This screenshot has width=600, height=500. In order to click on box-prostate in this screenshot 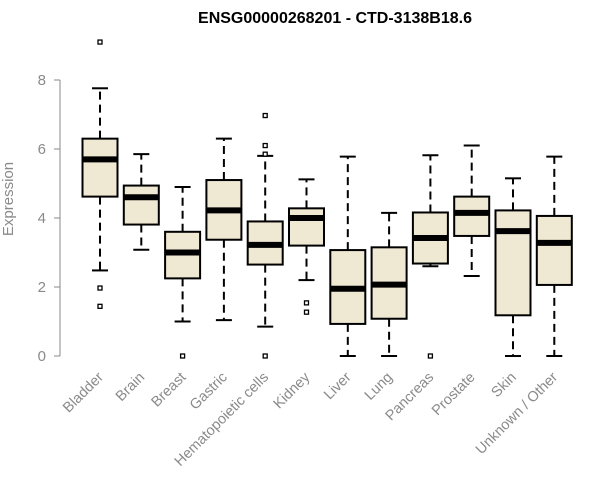, I will do `click(472, 210)`.